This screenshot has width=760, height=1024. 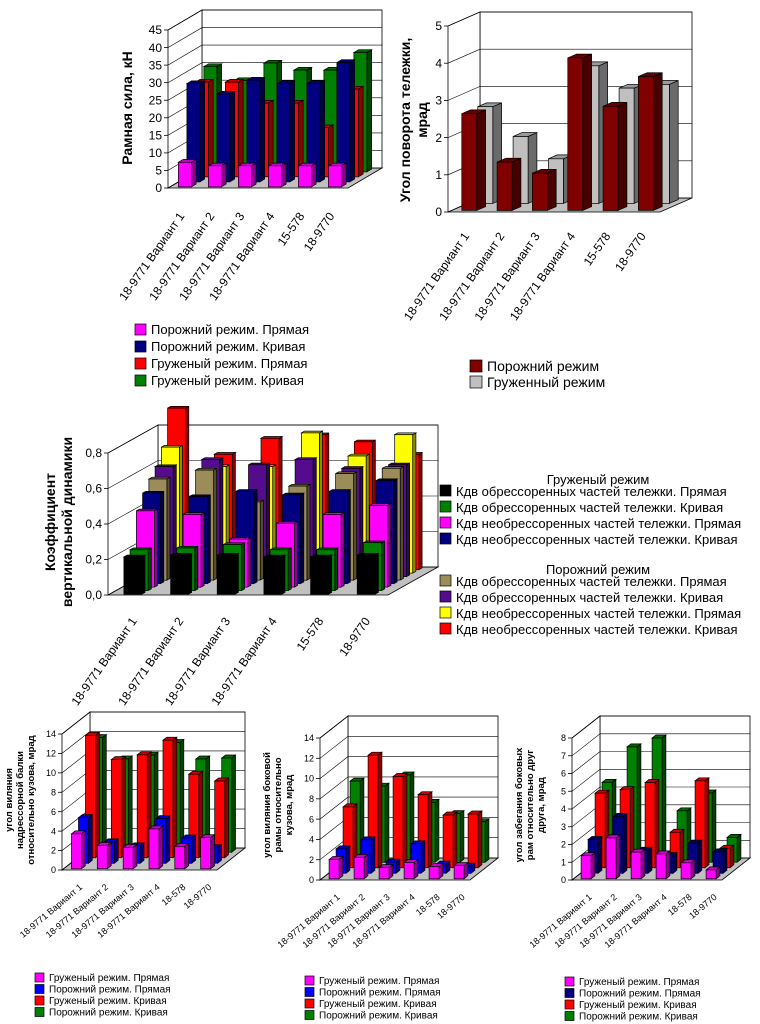 What do you see at coordinates (221, 818) in the screenshot?
I see `bar-bolster-angle-s2-c5` at bounding box center [221, 818].